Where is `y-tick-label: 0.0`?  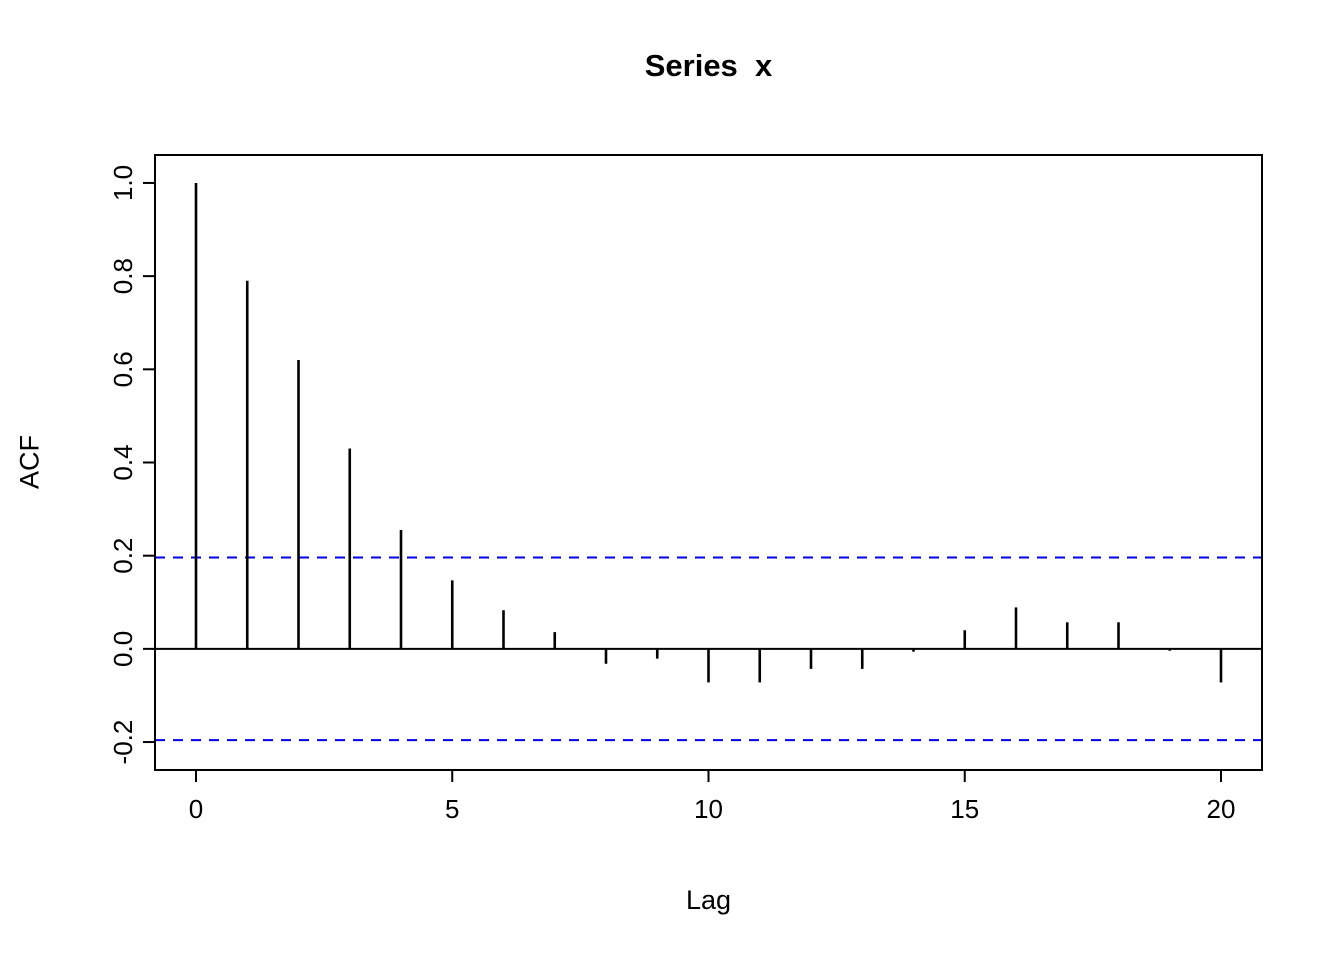
y-tick-label: 0.0 is located at coordinates (123, 649).